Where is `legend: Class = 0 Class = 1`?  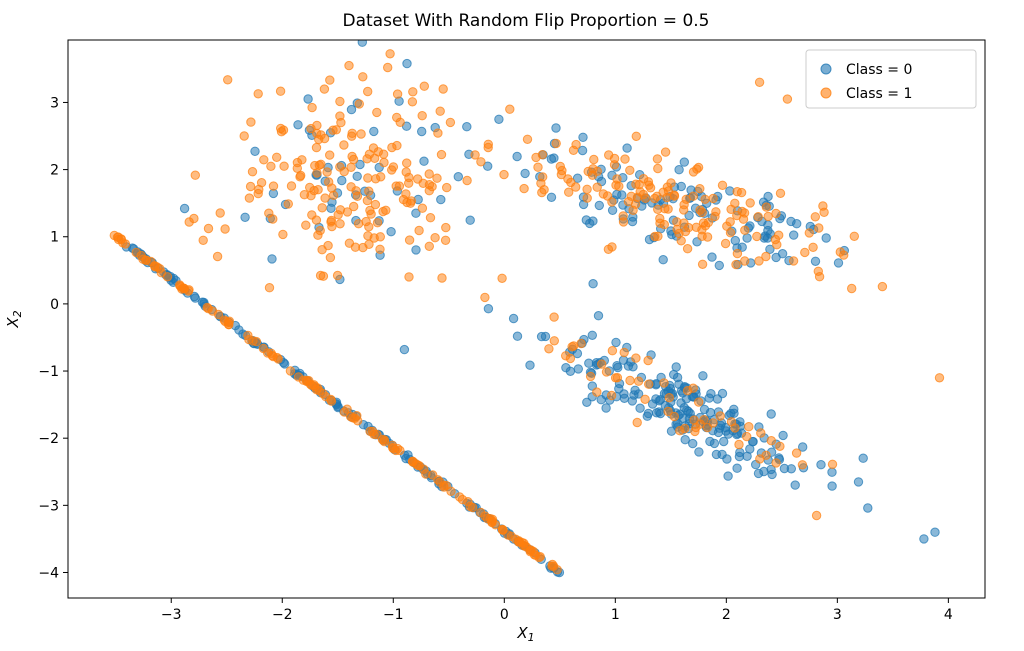
legend: Class = 0 Class = 1 is located at coordinates (891, 79).